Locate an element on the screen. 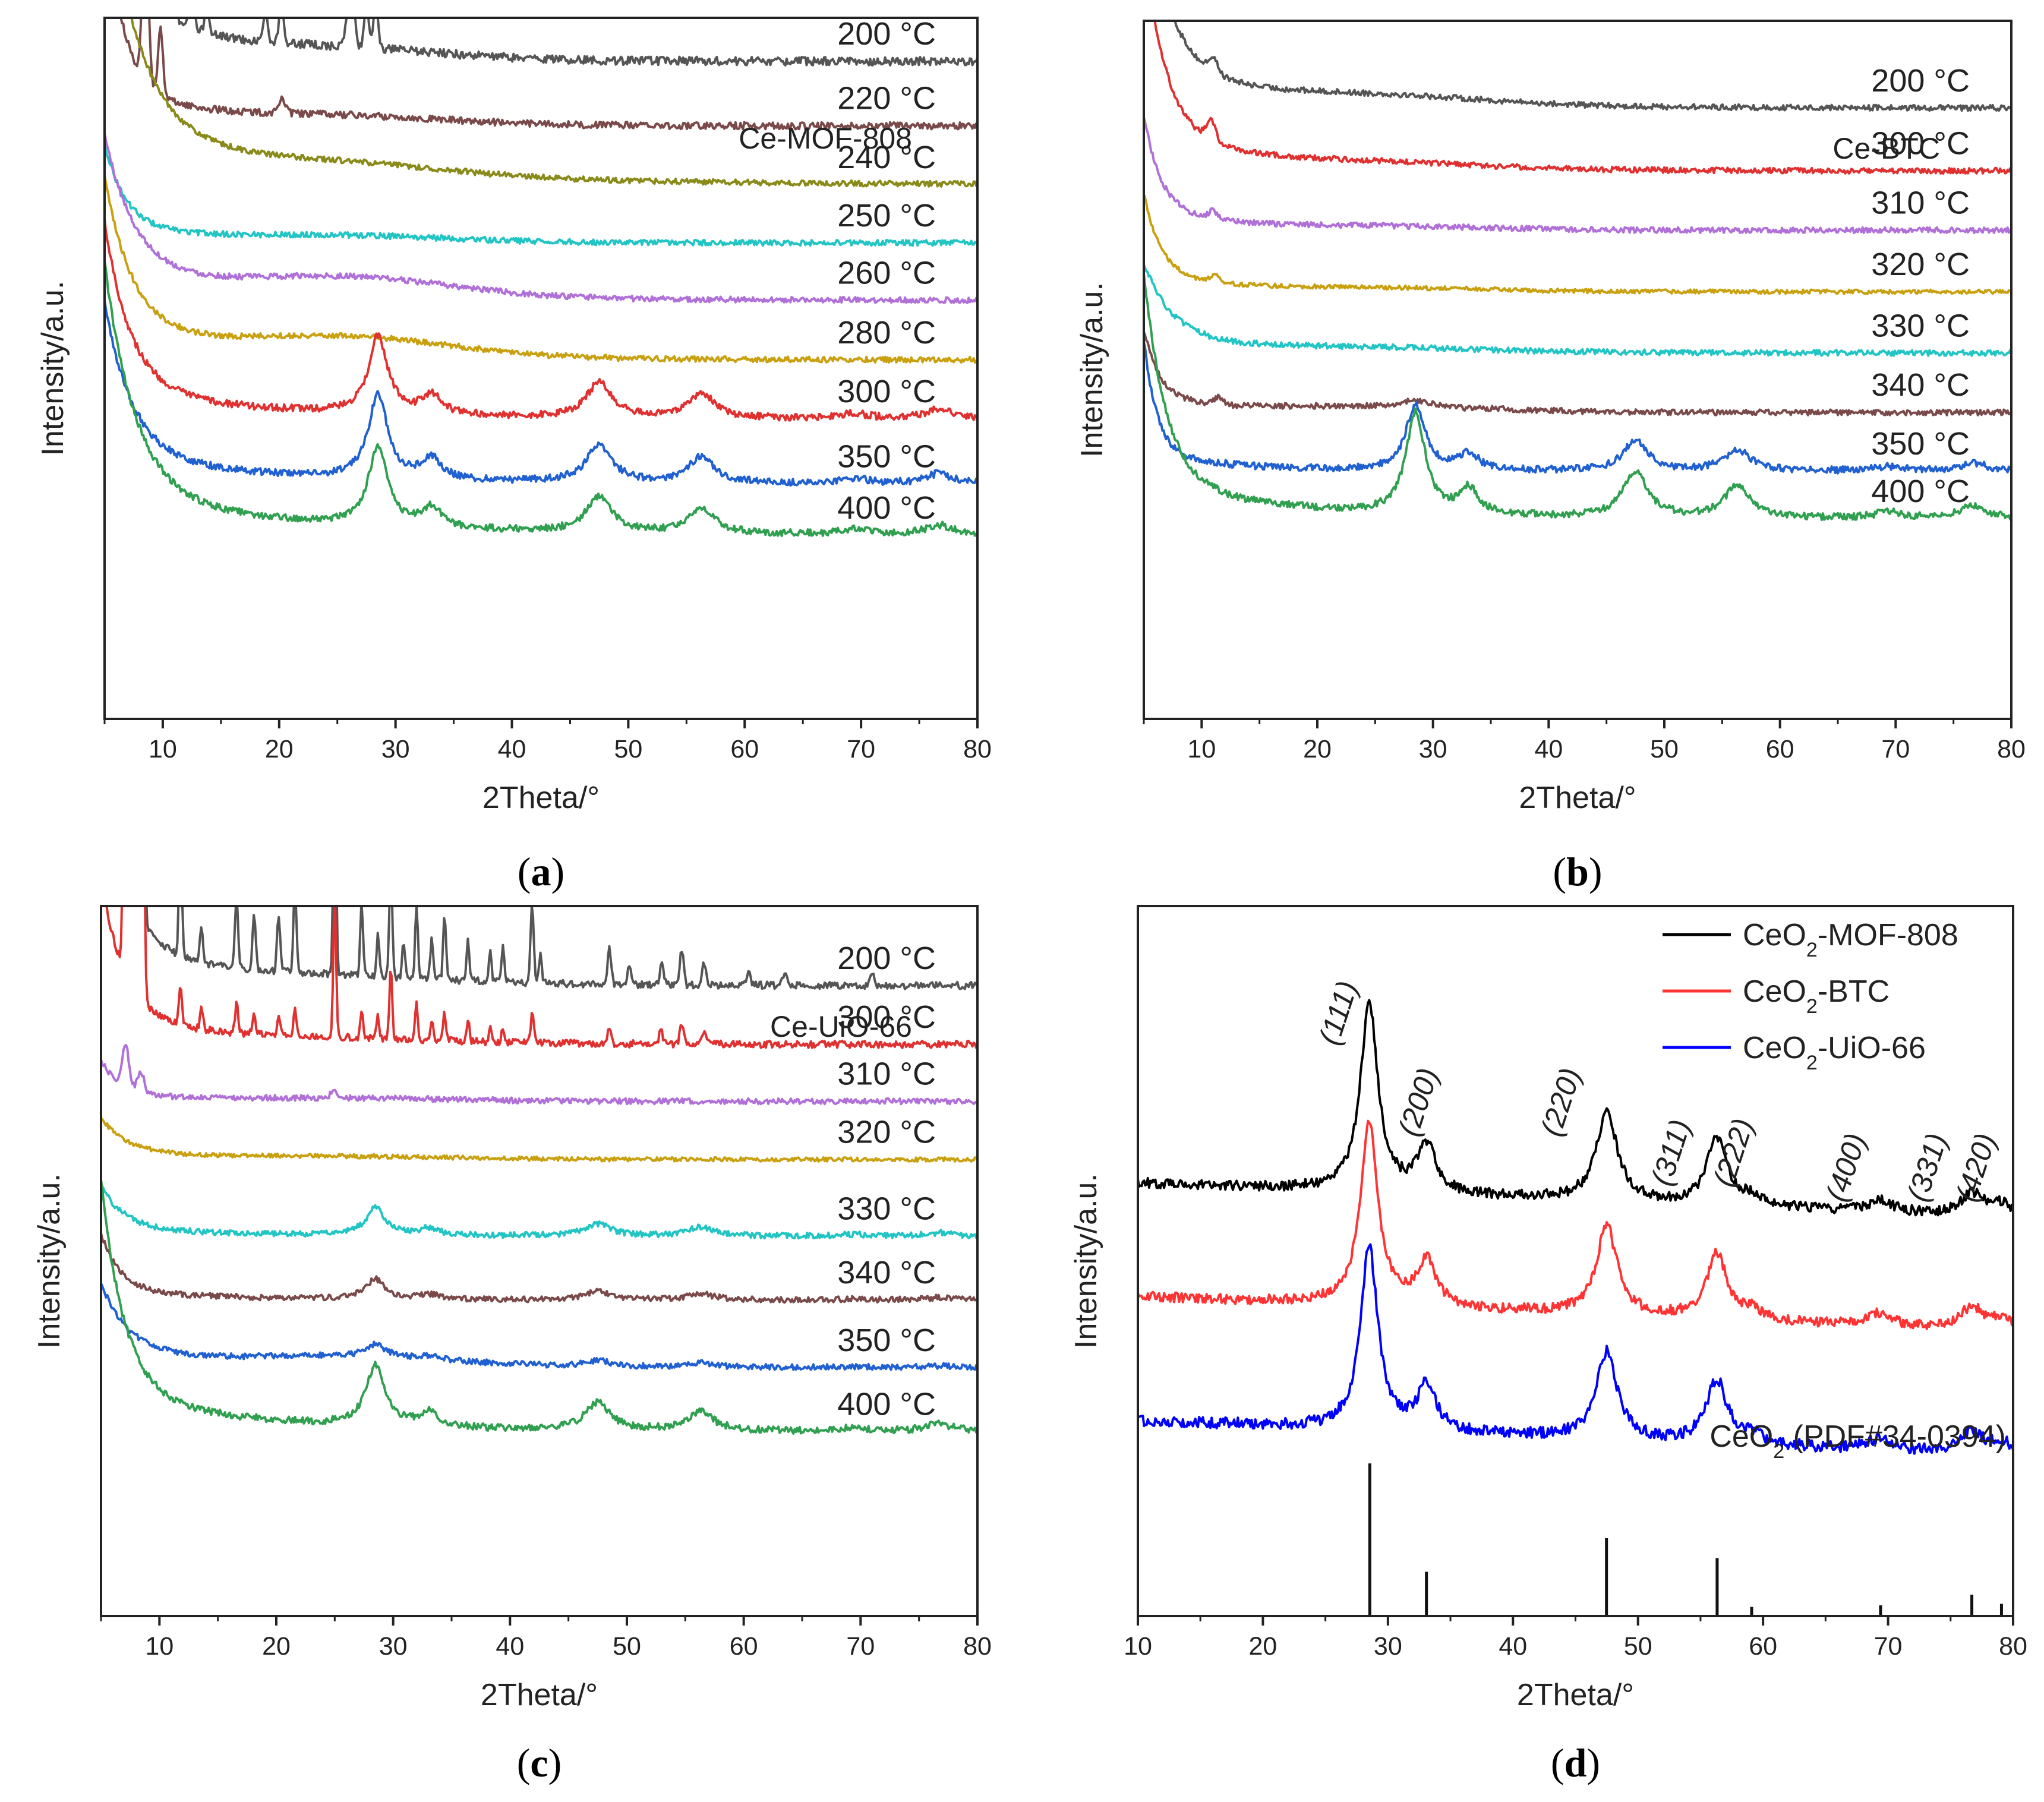 The height and width of the screenshot is (1802, 2044). series-label: 250 °C is located at coordinates (886, 215).